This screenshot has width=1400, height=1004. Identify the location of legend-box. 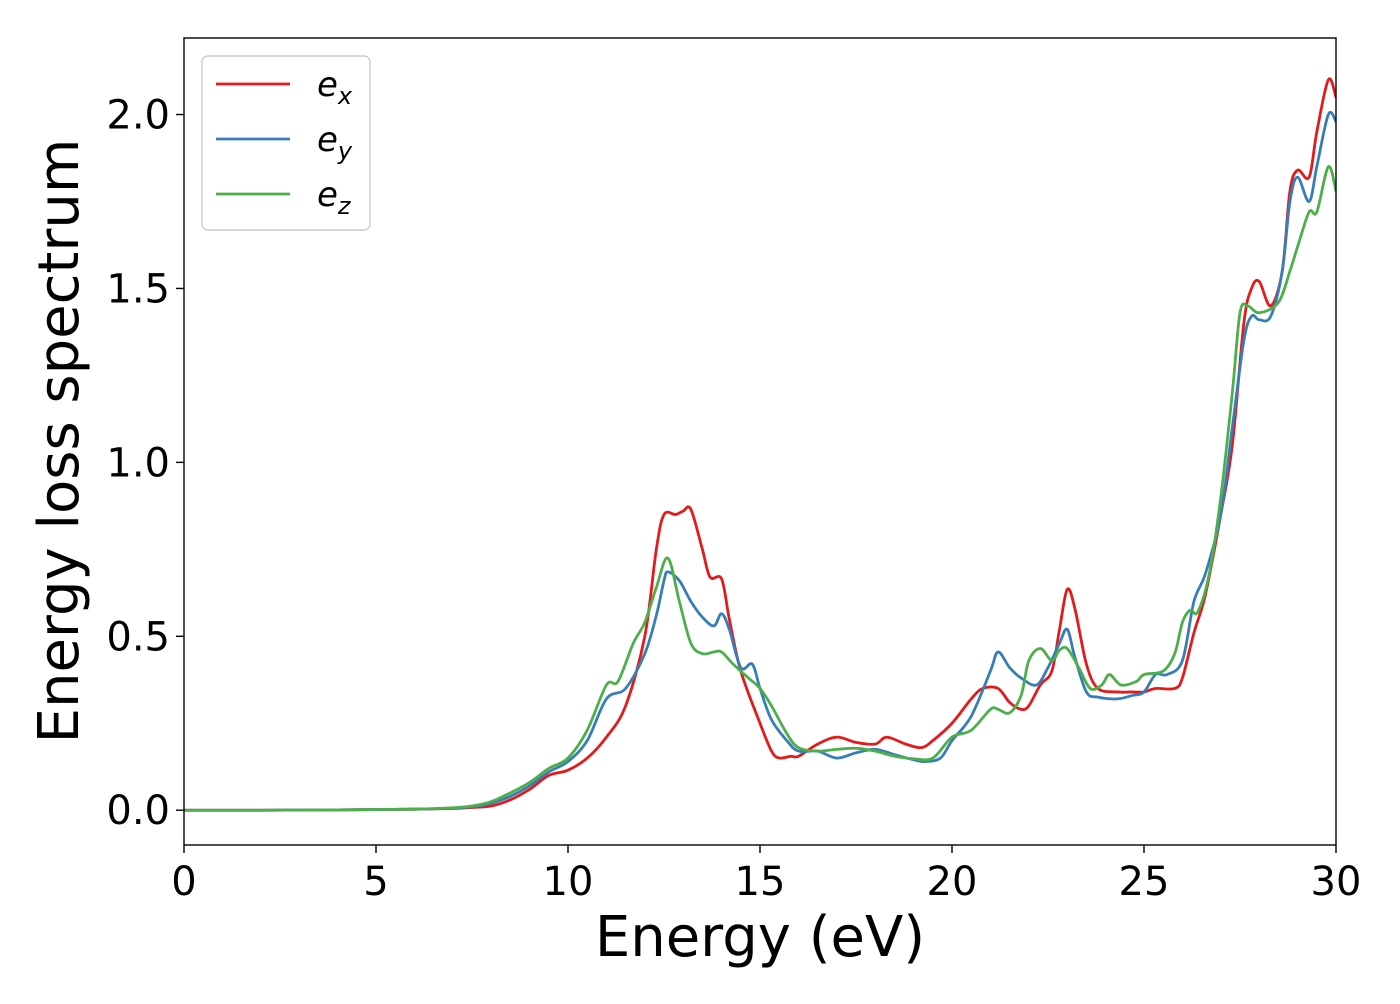
(286, 143).